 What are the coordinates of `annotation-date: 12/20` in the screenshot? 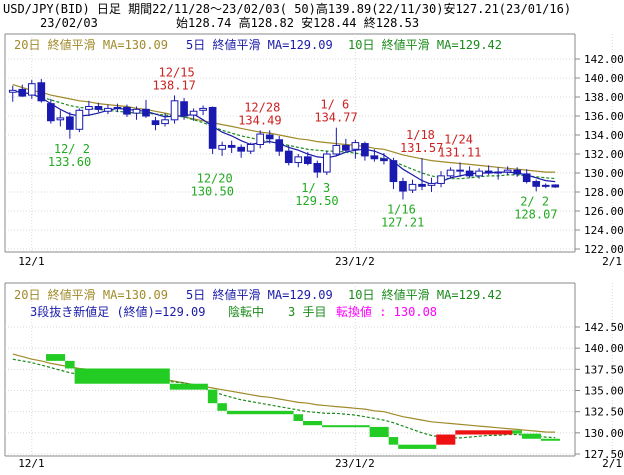 It's located at (215, 178).